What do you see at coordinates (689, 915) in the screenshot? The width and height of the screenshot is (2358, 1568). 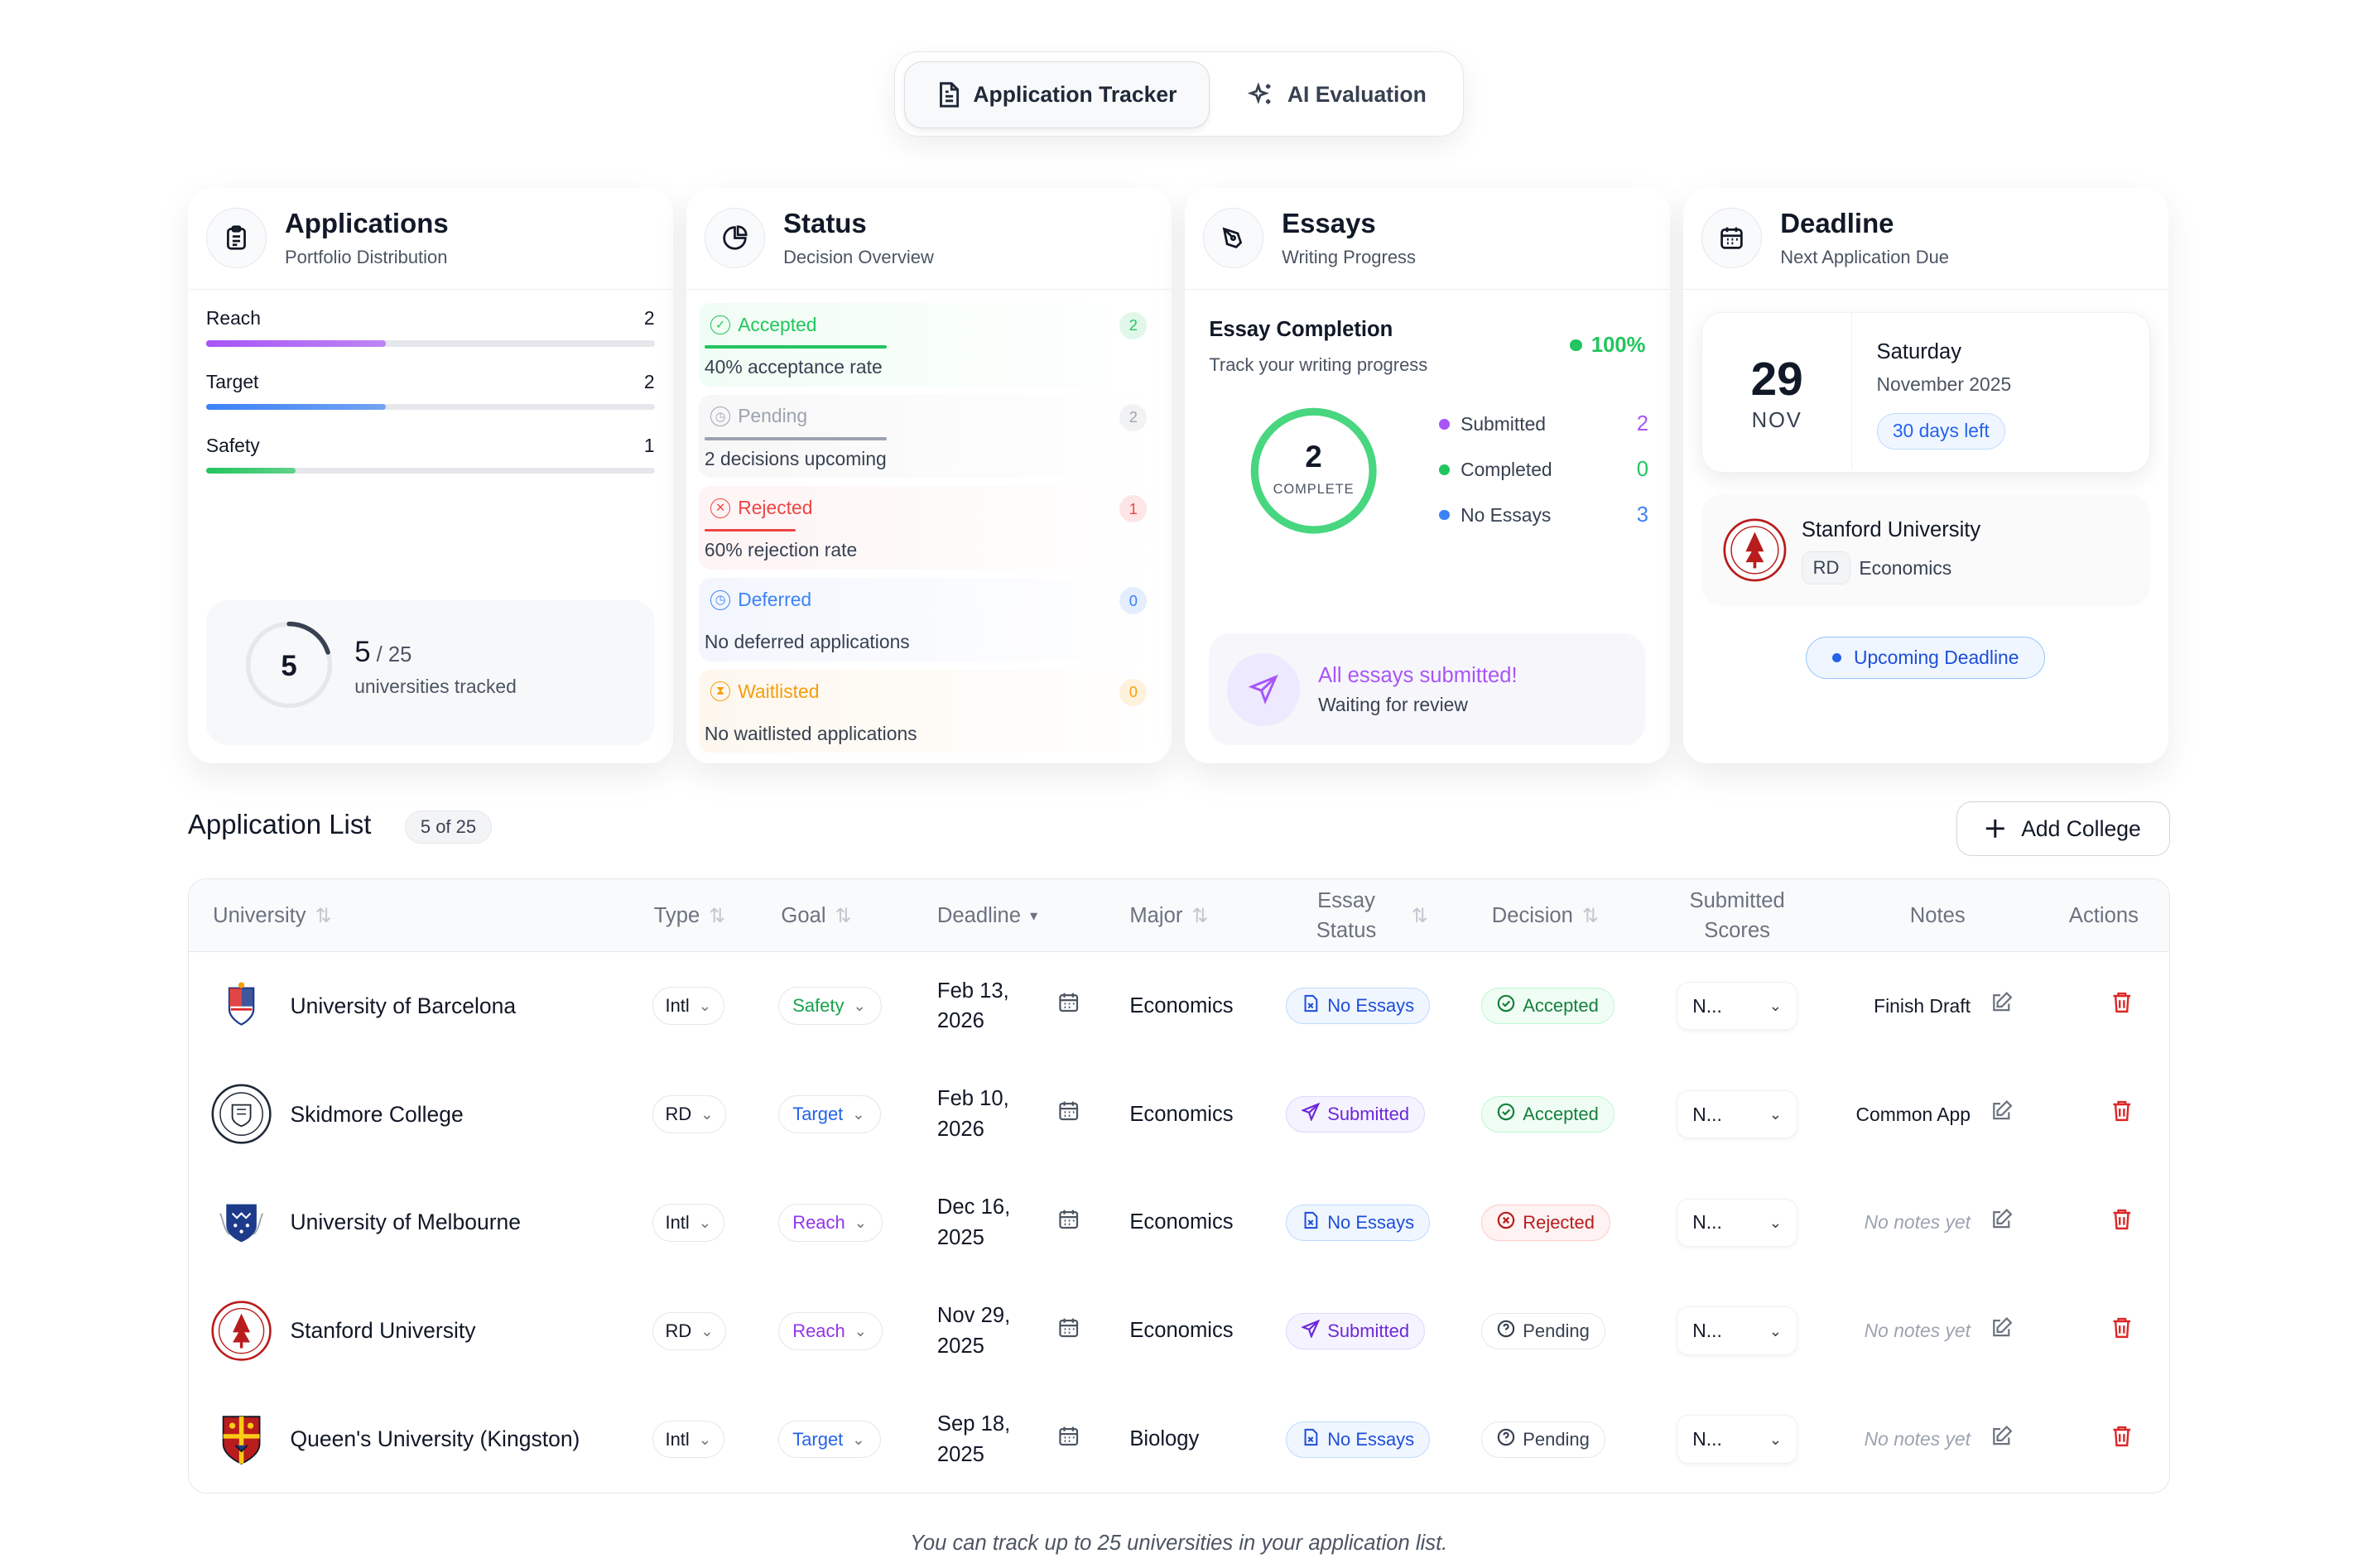 I see `col-type: Type ⇅` at bounding box center [689, 915].